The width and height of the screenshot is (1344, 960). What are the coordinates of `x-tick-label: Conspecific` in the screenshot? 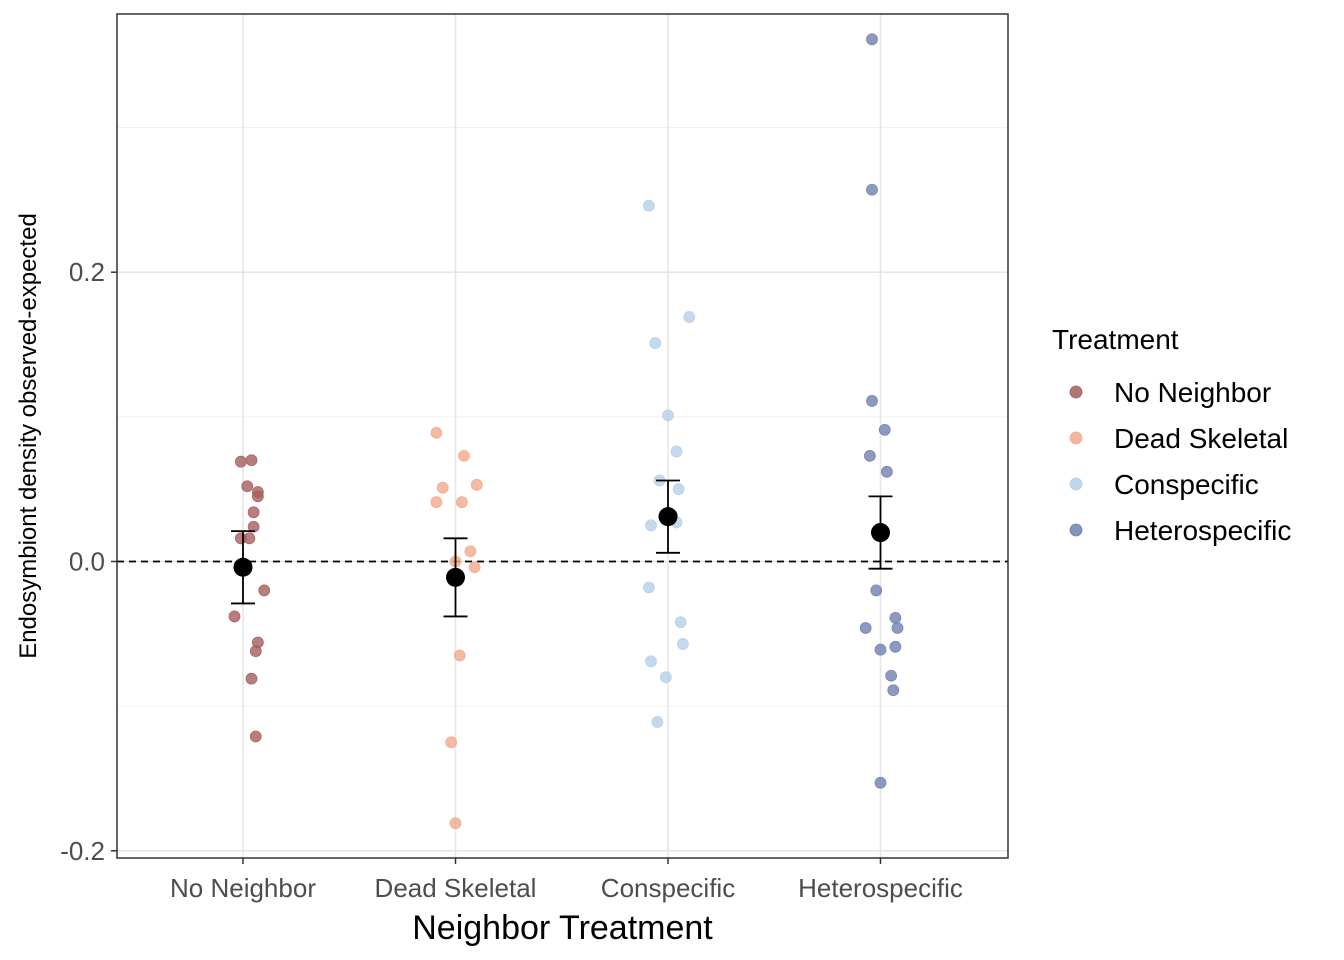 It's located at (668, 888).